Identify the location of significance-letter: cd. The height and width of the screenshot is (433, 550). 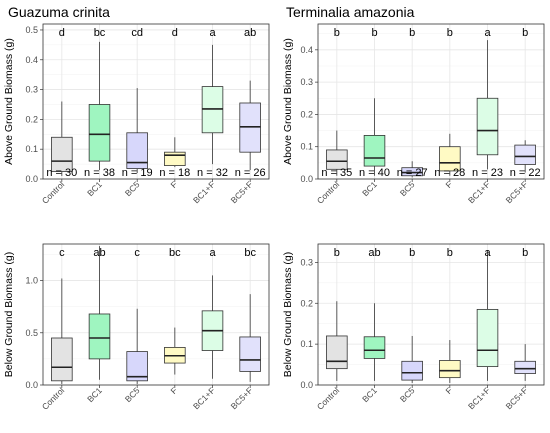
(137, 33).